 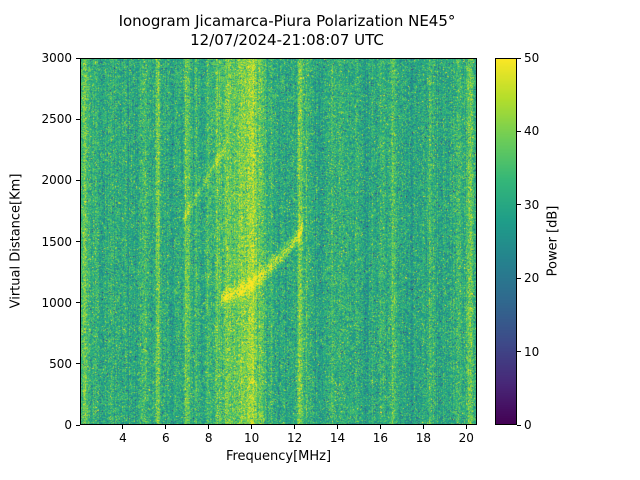 What do you see at coordinates (528, 425) in the screenshot?
I see `colorbar-tick-label: 0` at bounding box center [528, 425].